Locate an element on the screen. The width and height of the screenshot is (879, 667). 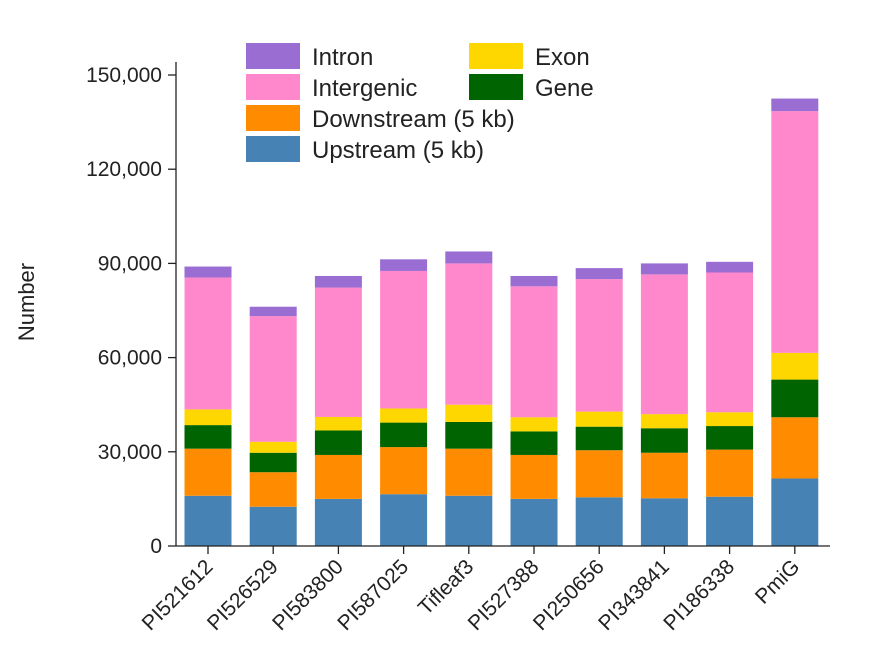
bar-pi250656-intergenic is located at coordinates (599, 345).